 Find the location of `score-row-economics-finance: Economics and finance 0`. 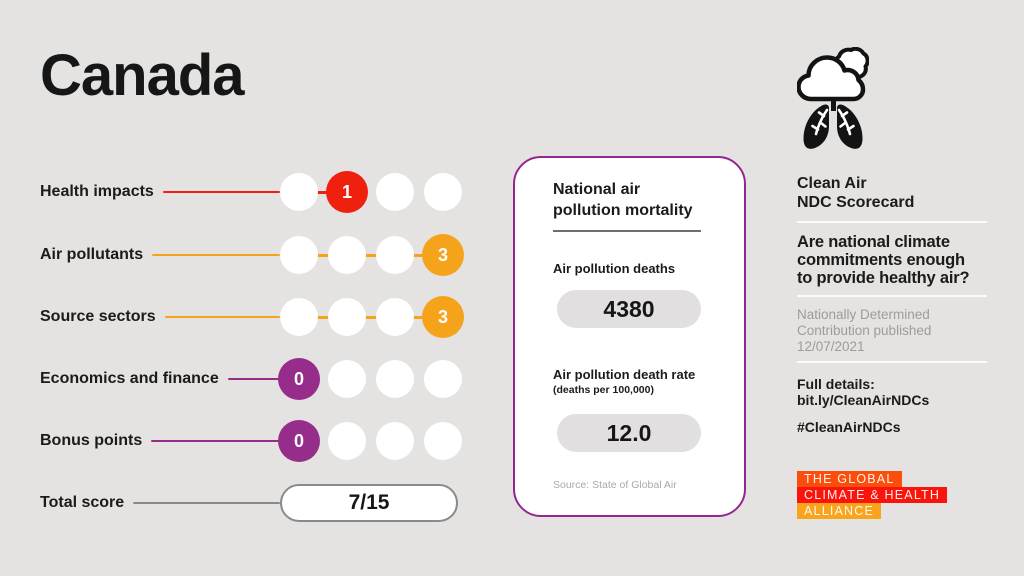

score-row-economics-finance: Economics and finance 0 is located at coordinates (251, 379).